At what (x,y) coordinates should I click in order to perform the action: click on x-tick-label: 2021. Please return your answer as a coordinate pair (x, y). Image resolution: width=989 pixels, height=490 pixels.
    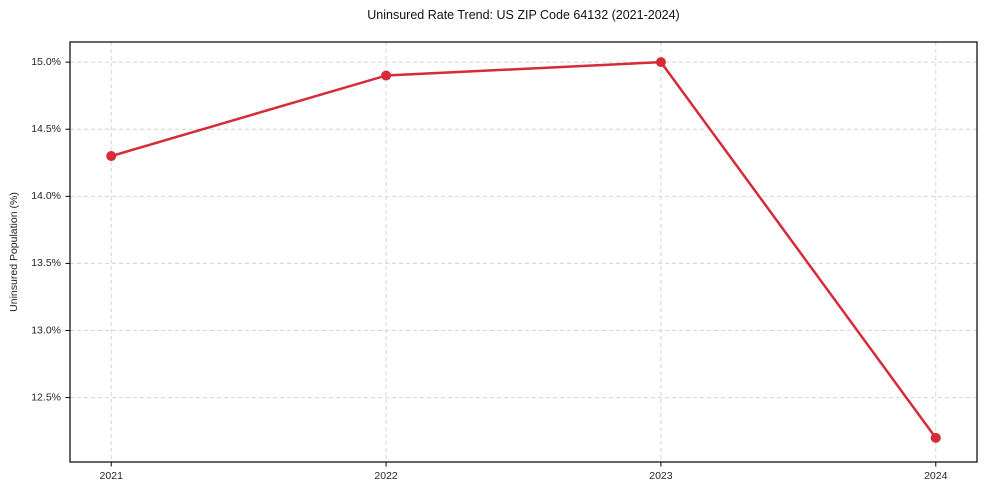
    Looking at the image, I should click on (112, 476).